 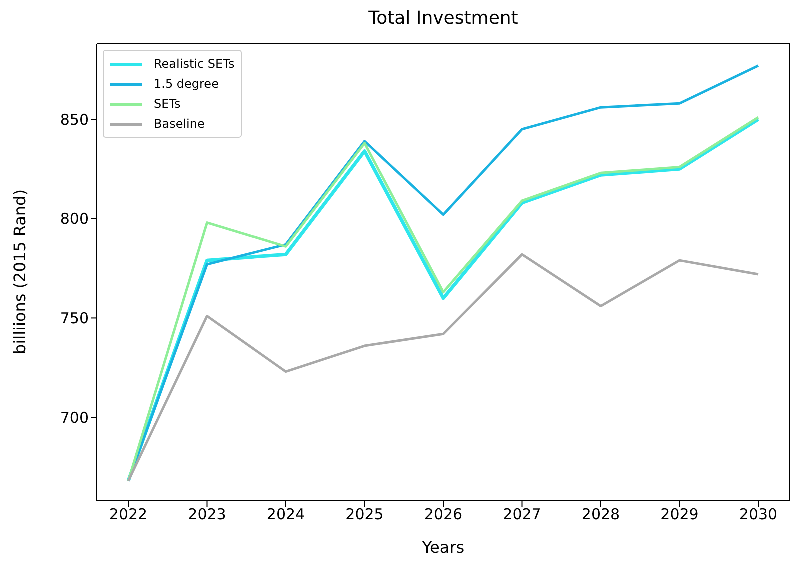 What do you see at coordinates (74, 319) in the screenshot?
I see `y-tick-label: 750` at bounding box center [74, 319].